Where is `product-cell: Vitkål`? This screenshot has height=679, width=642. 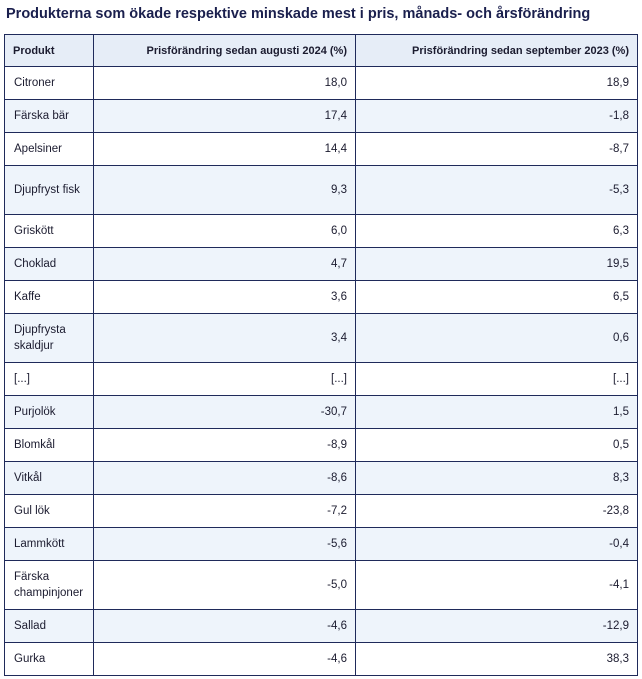
product-cell: Vitkål is located at coordinates (49, 478).